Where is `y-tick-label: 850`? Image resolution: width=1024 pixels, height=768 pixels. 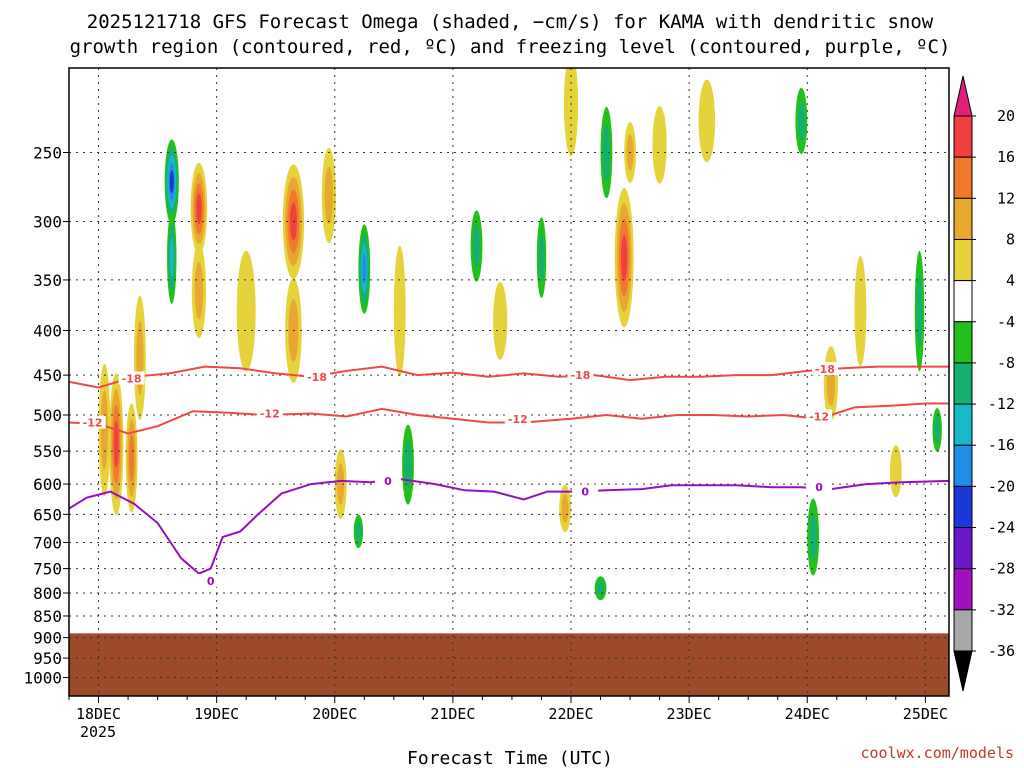 y-tick-label: 850 is located at coordinates (47, 616).